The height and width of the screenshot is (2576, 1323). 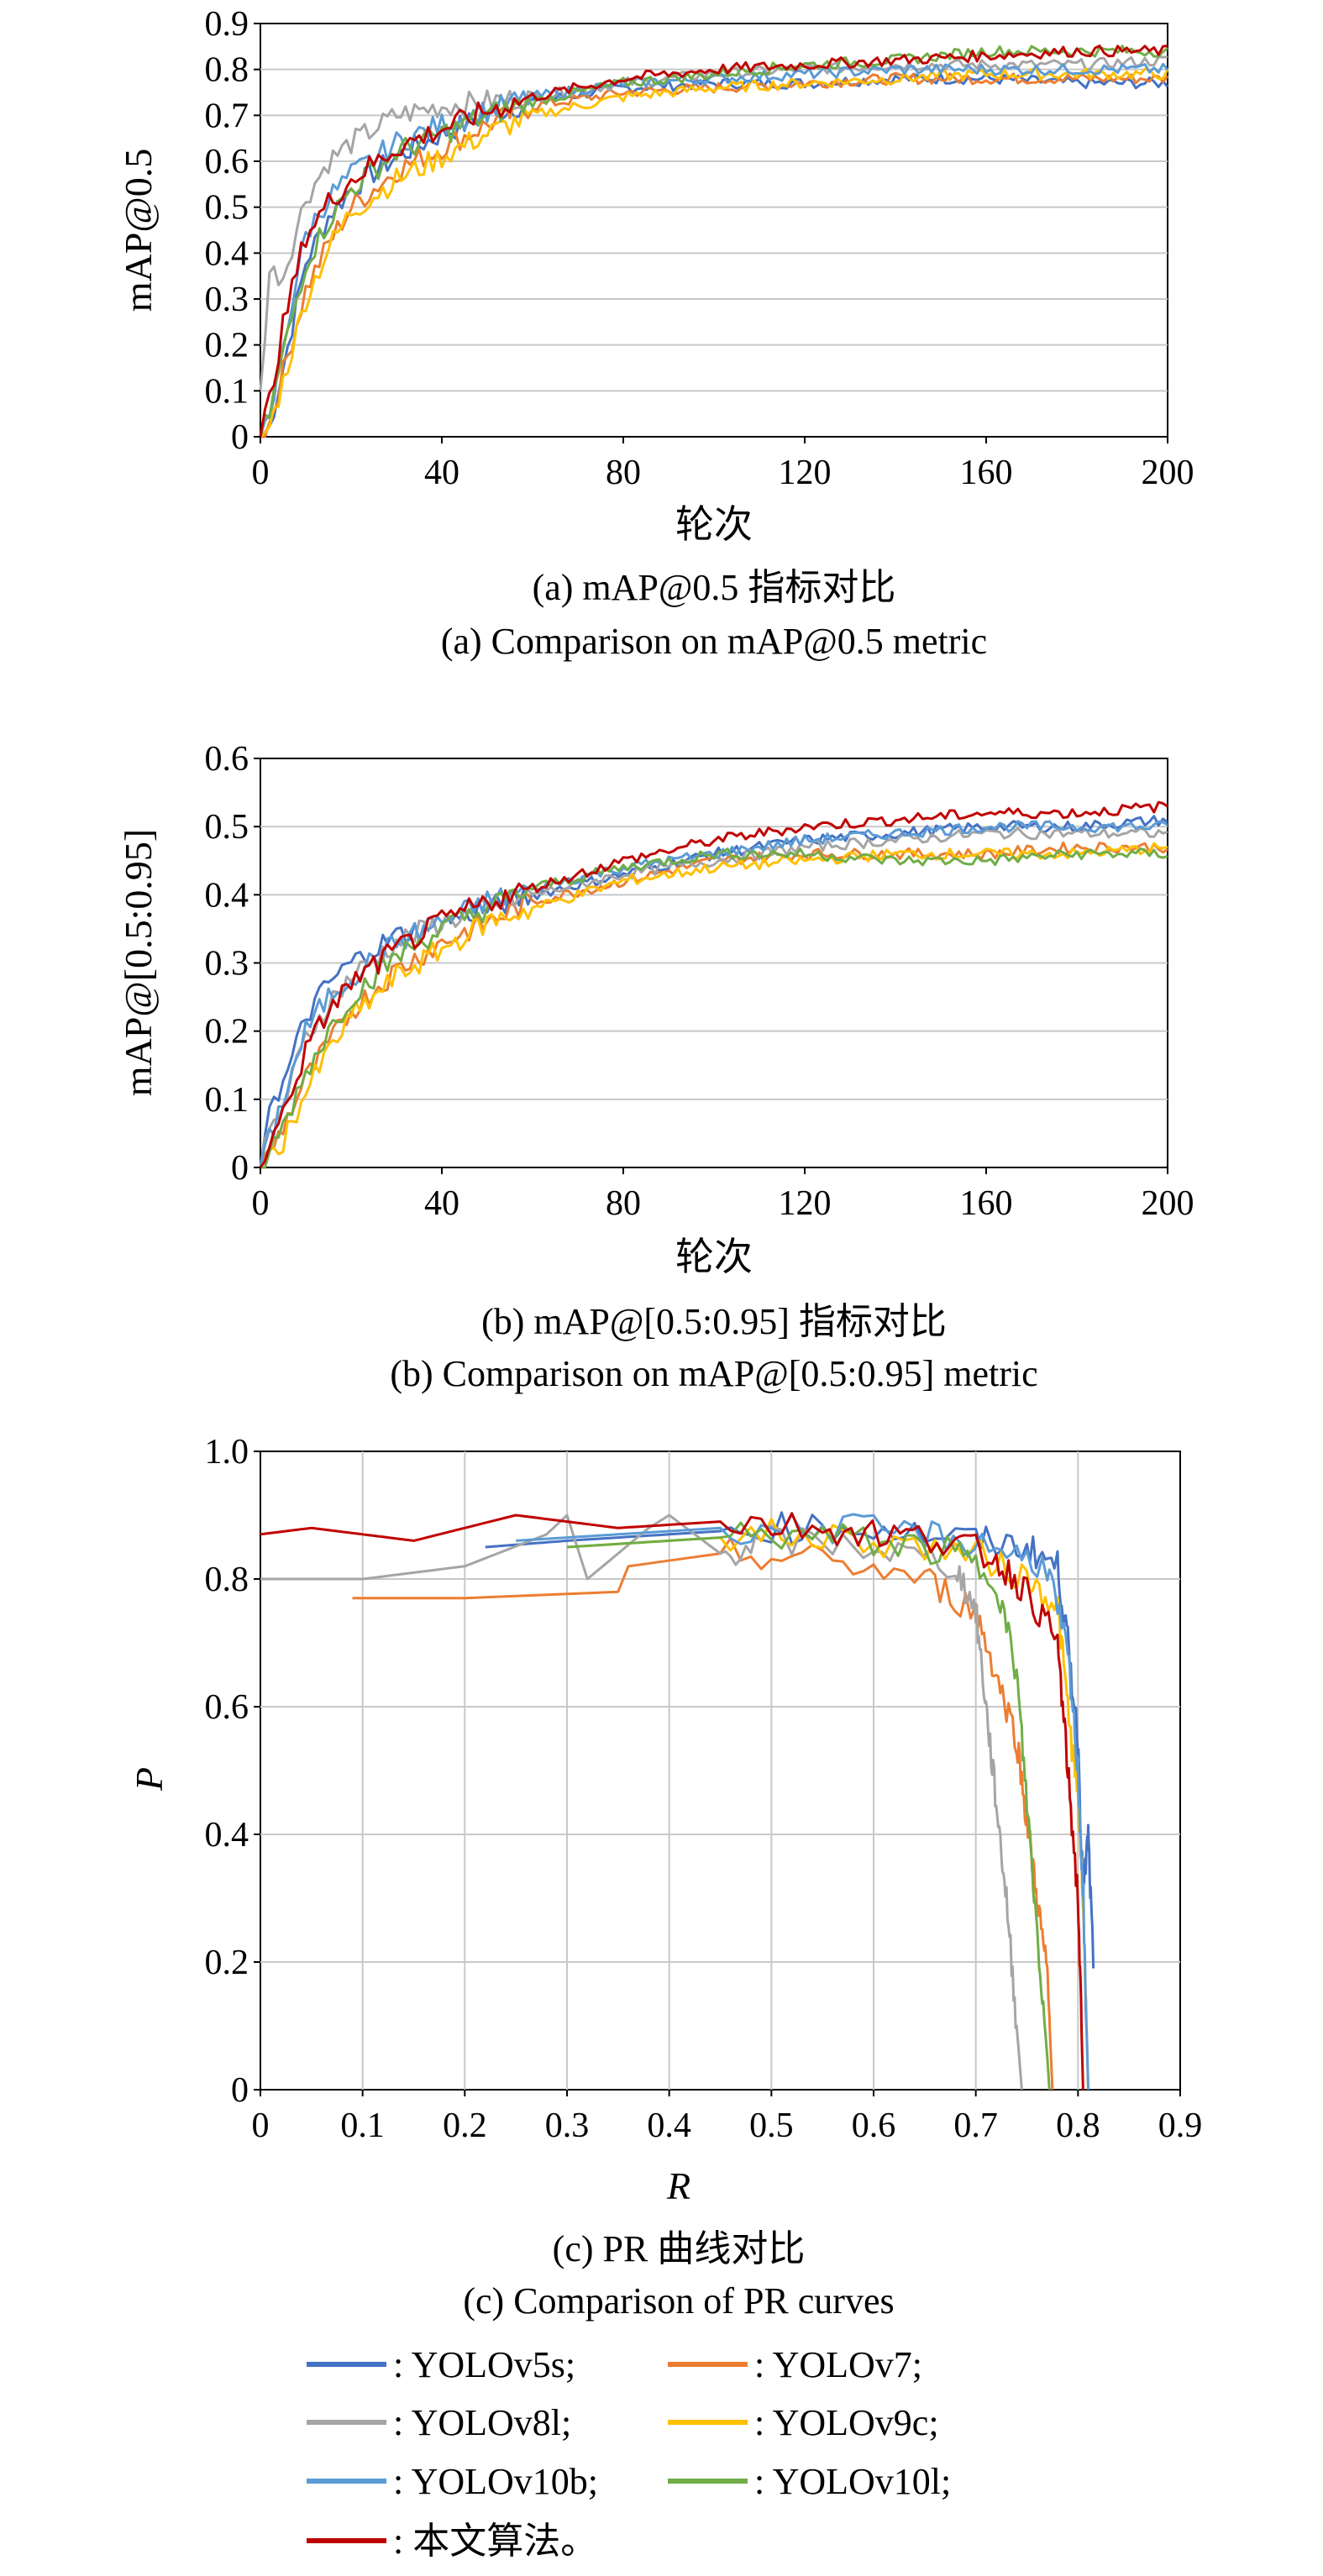 What do you see at coordinates (495, 2481) in the screenshot?
I see `legend-label-yolov10b: : YOLOv10b;` at bounding box center [495, 2481].